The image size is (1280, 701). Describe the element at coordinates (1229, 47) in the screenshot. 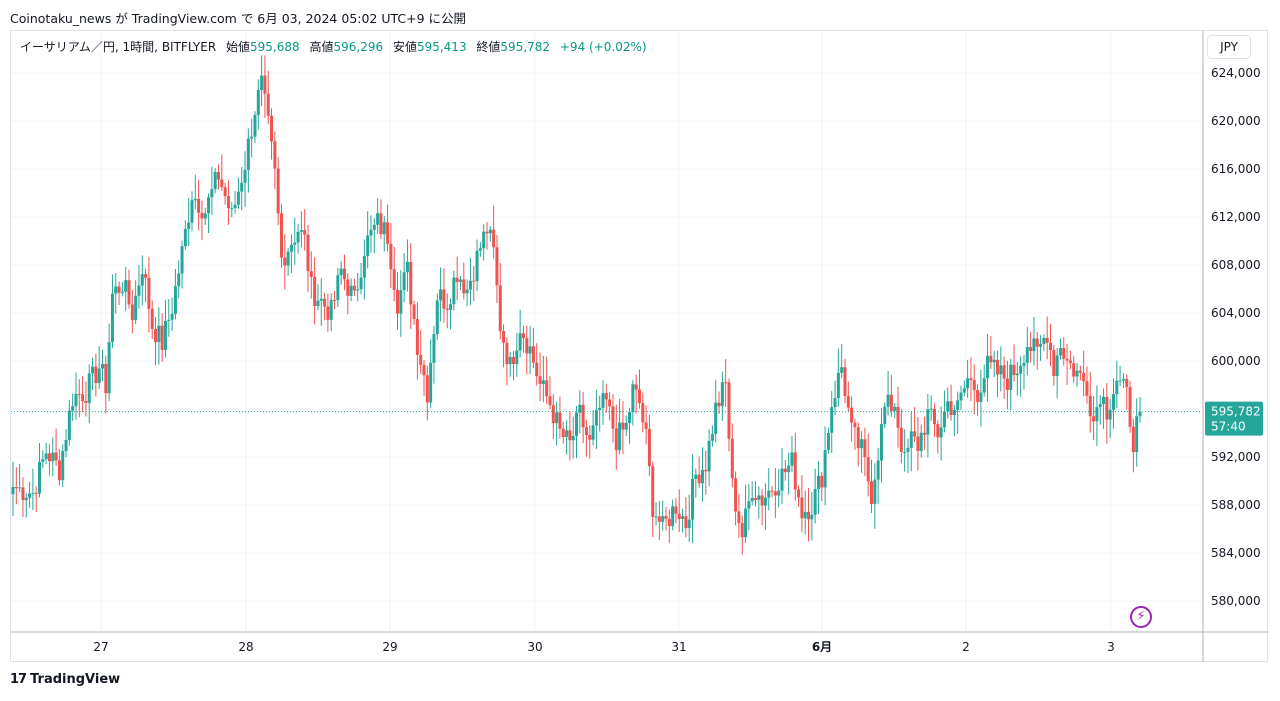

I see `currency-button: JPY` at that location.